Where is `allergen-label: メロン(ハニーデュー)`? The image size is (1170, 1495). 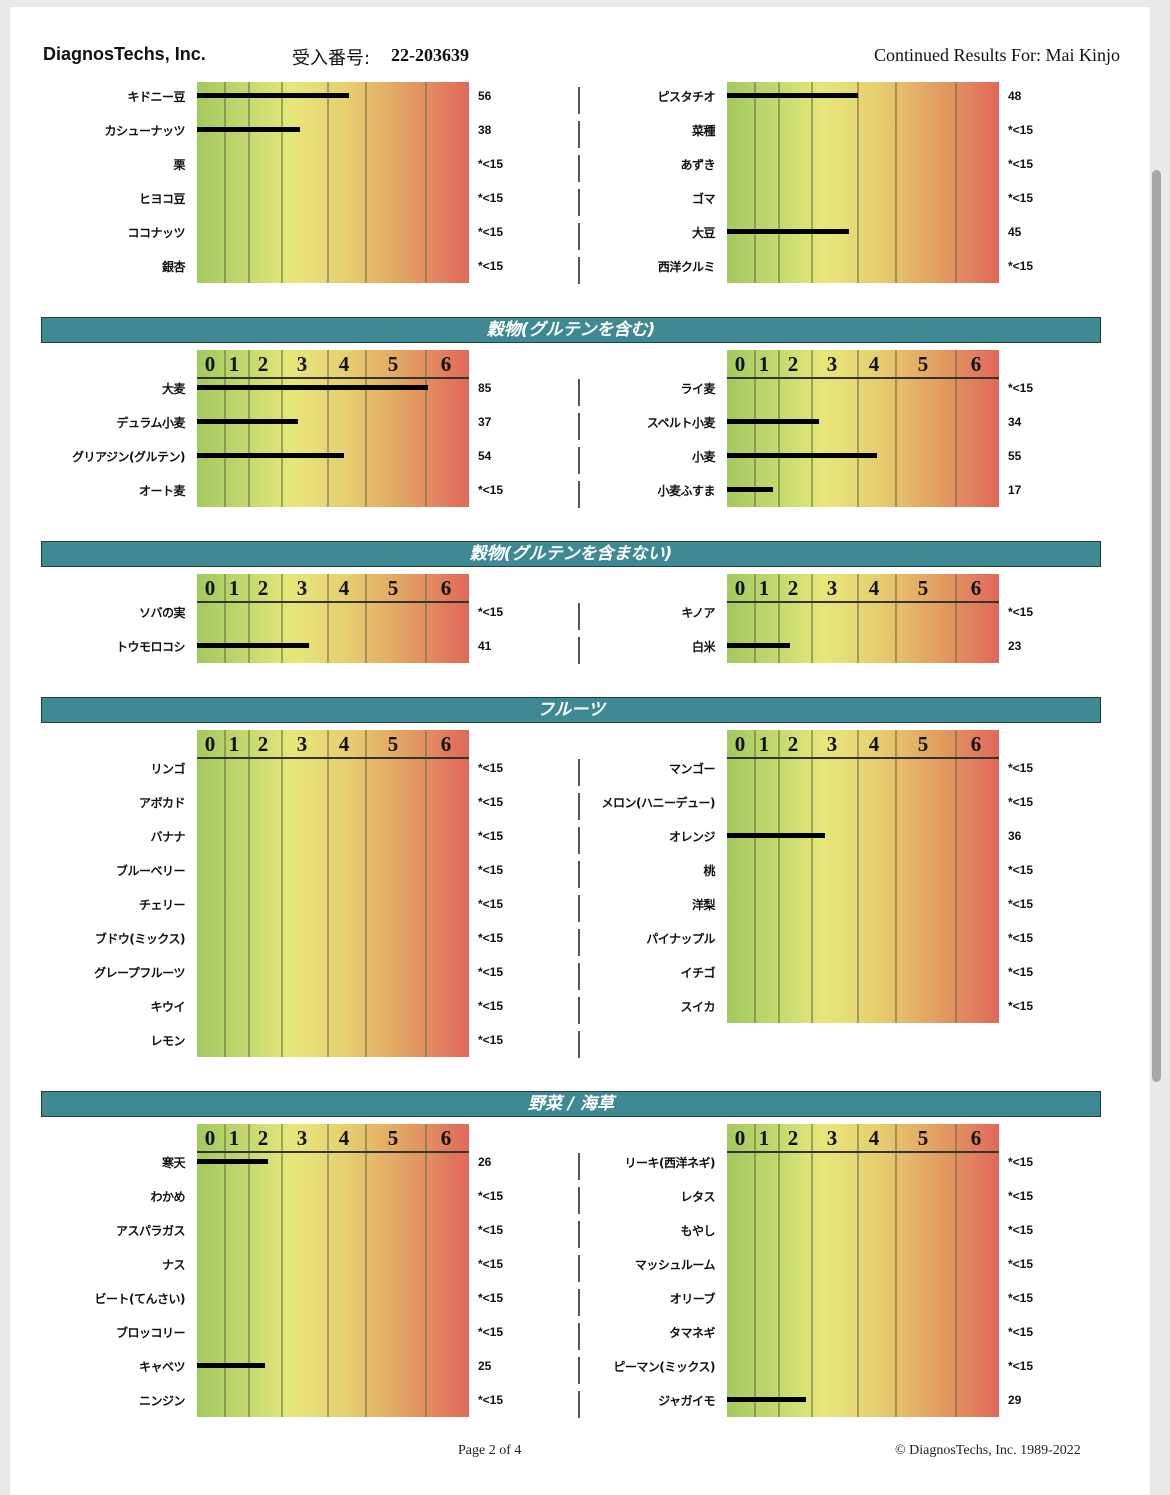 allergen-label: メロン(ハニーデュー) is located at coordinates (658, 803).